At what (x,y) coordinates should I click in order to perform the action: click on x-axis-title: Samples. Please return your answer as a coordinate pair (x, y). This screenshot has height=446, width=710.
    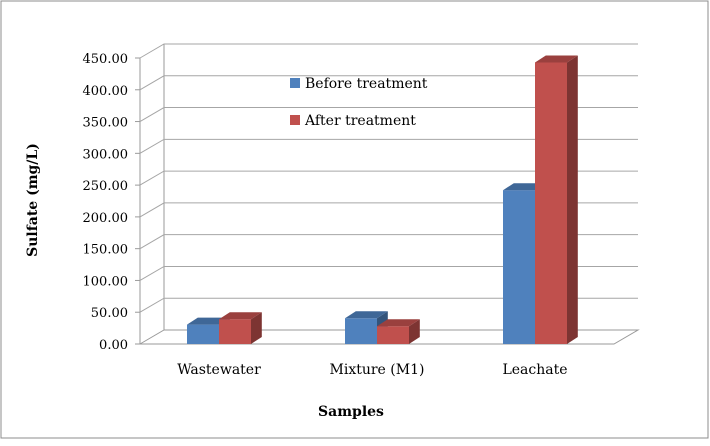
    Looking at the image, I should click on (351, 412).